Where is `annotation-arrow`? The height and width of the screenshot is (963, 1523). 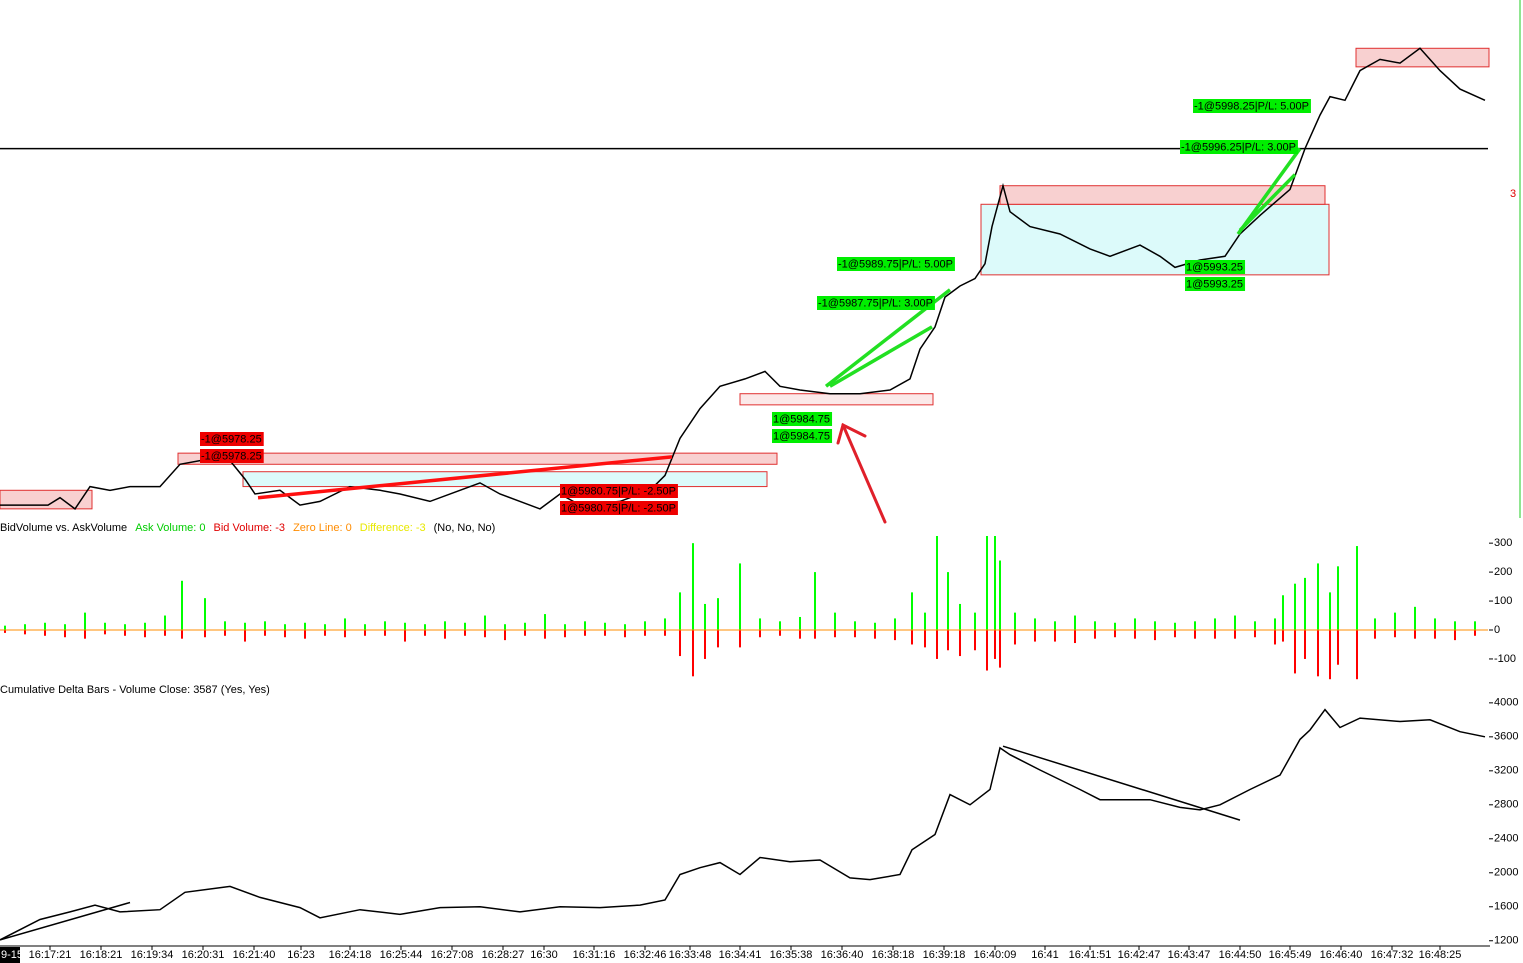 annotation-arrow is located at coordinates (861, 473).